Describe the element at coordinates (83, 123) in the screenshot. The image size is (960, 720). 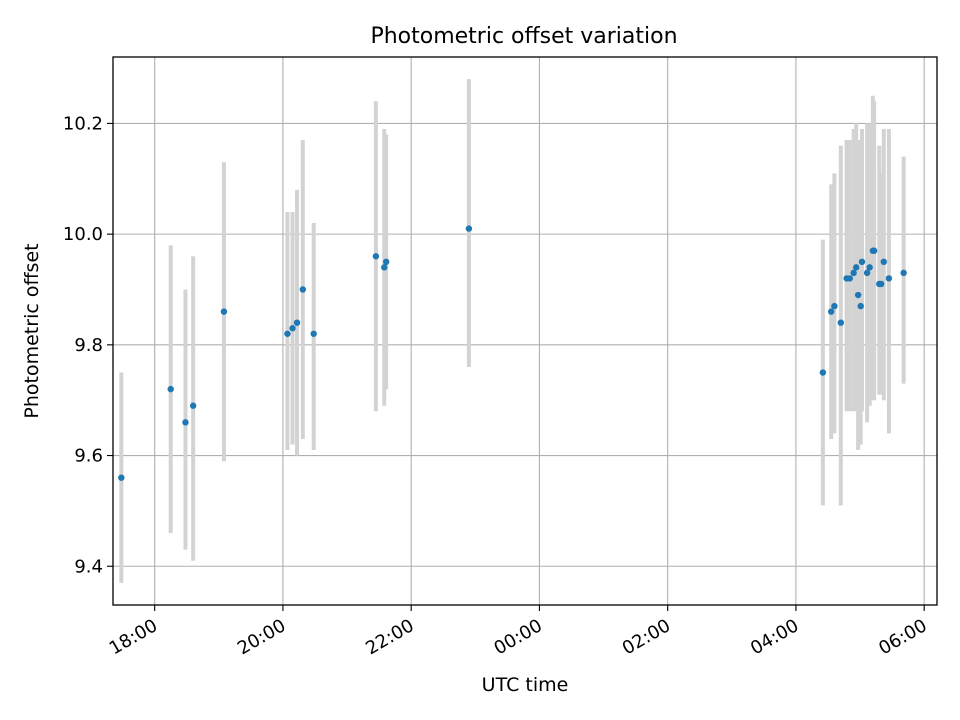
I see `y-tick-label: 10.2` at that location.